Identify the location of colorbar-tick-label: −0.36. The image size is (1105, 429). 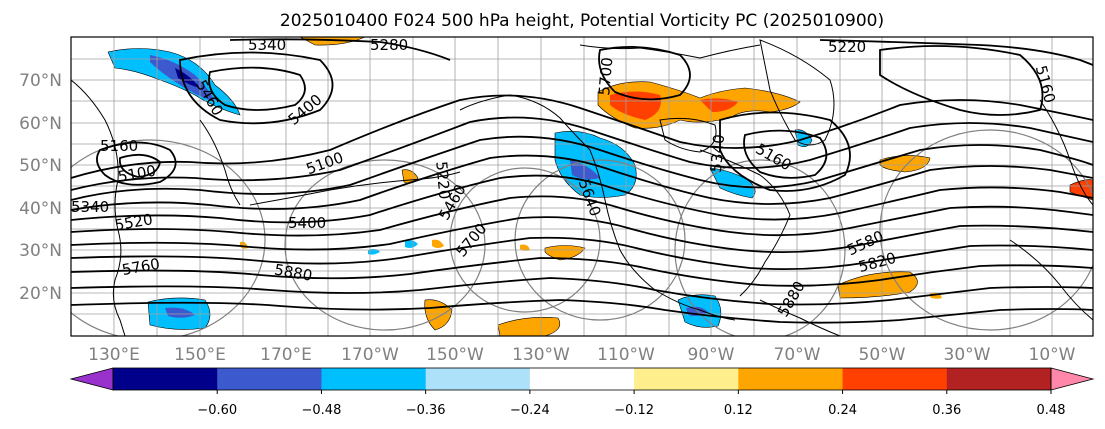
(426, 410).